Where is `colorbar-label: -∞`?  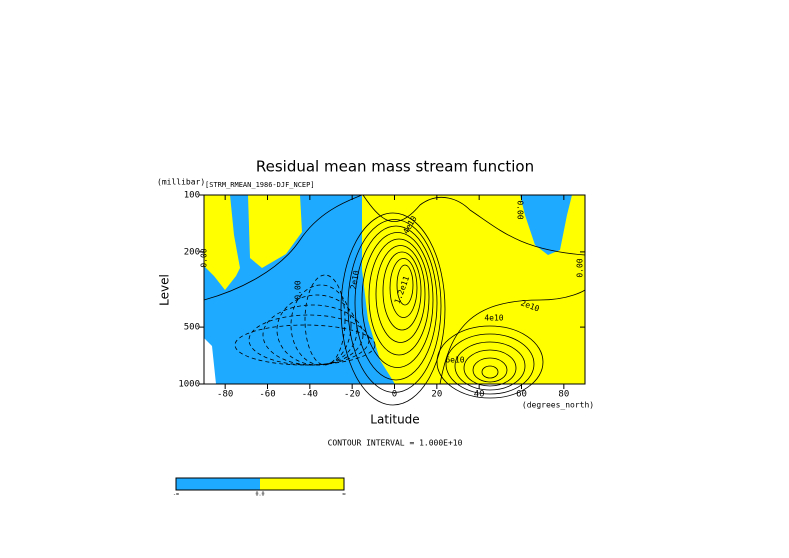 colorbar-label: -∞ is located at coordinates (176, 495).